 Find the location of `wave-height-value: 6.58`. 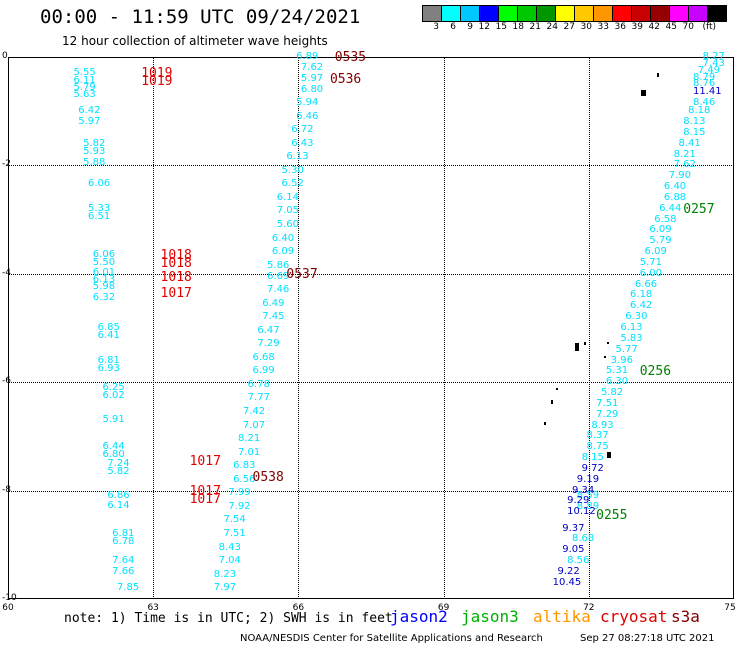

wave-height-value: 6.58 is located at coordinates (665, 219).